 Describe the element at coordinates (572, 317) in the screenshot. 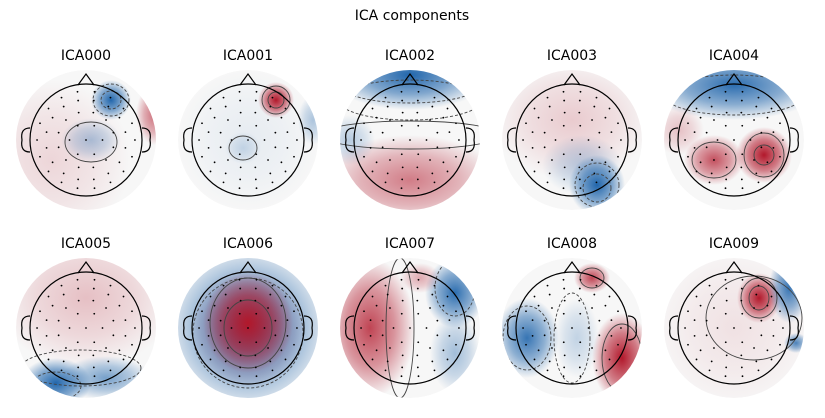

I see `topomap-ica008: ICA008` at that location.